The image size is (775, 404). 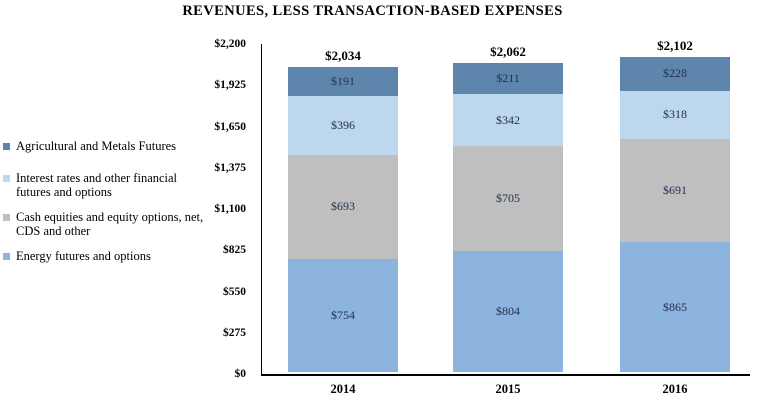 I want to click on y-tick-label: $1,100, so click(x=230, y=209).